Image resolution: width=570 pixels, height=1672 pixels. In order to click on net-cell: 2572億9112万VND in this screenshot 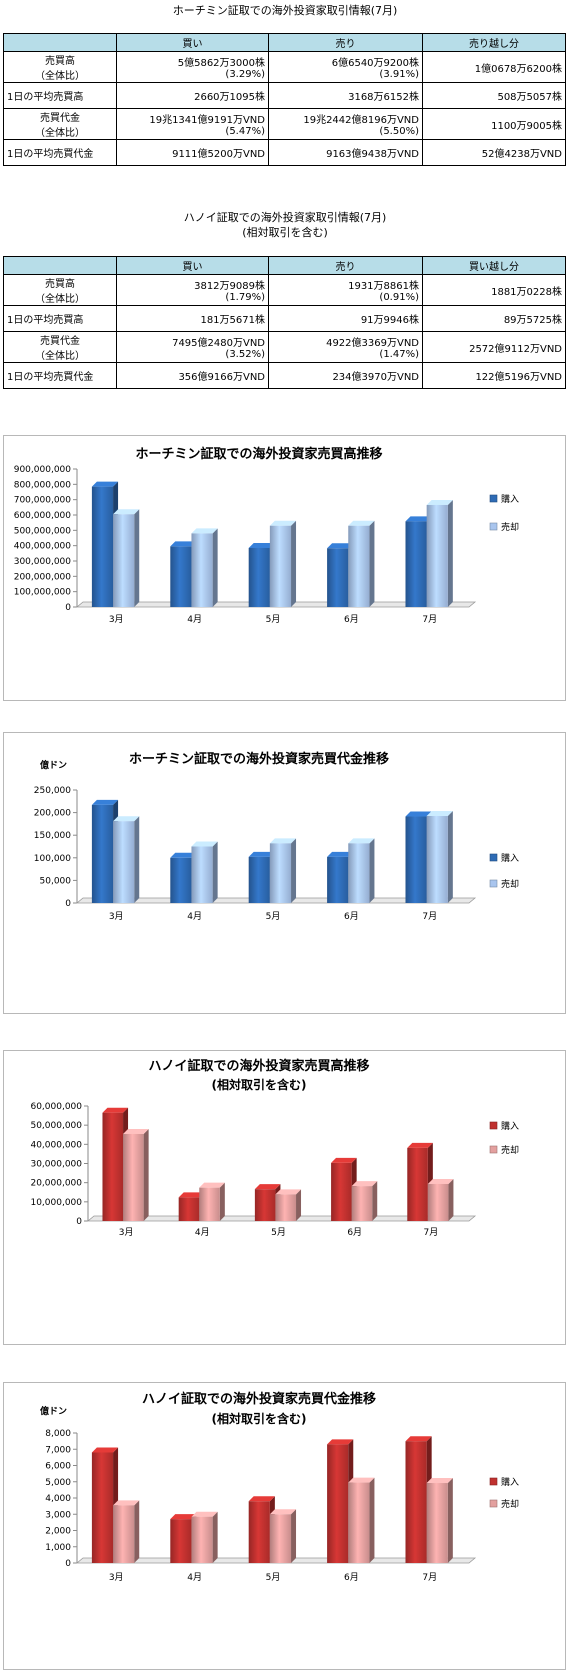, I will do `click(494, 347)`.